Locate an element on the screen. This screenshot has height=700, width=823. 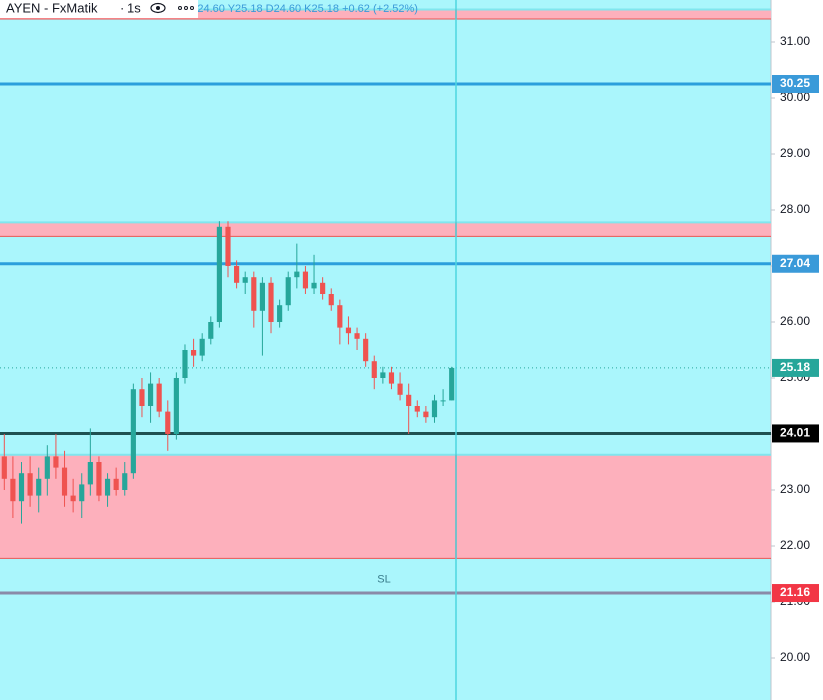
header-box is located at coordinates (99, 9).